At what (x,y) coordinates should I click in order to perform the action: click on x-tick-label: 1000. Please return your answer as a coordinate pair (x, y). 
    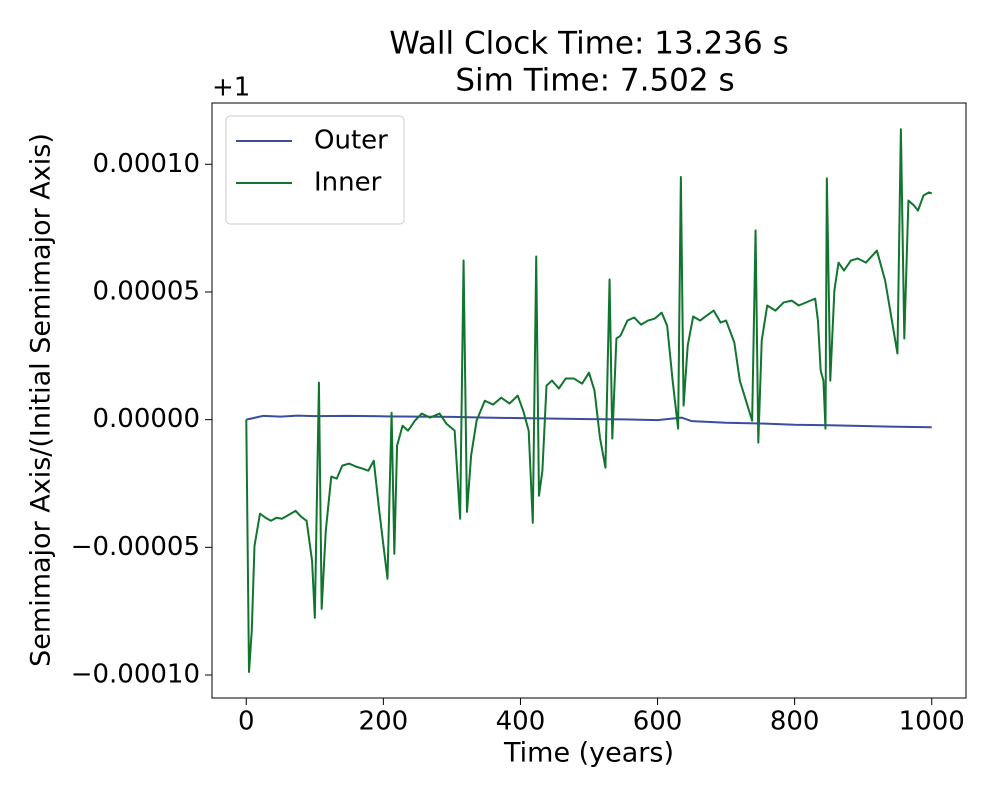
    Looking at the image, I should click on (932, 722).